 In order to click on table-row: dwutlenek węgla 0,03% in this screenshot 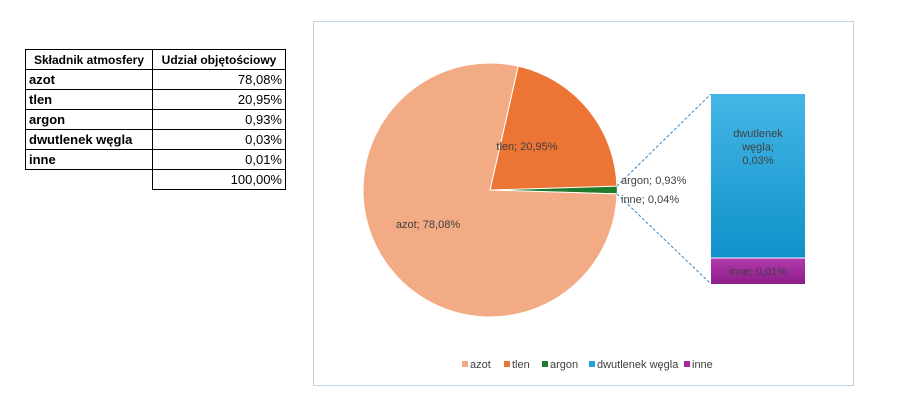, I will do `click(155, 139)`.